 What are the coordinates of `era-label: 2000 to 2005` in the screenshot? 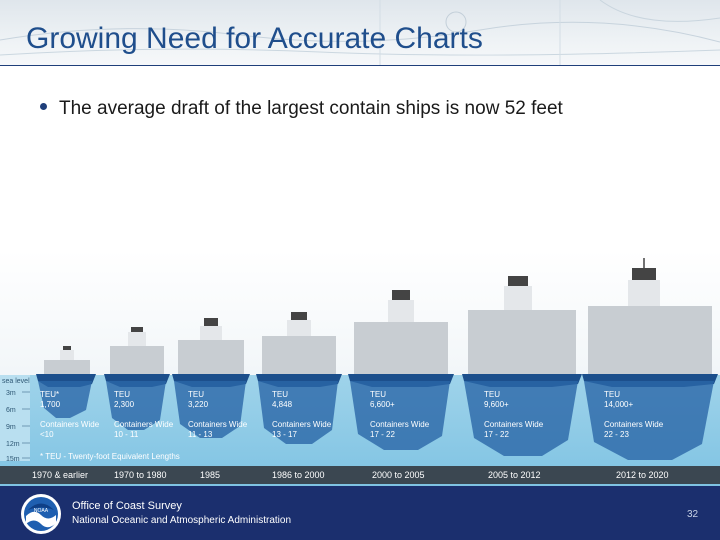 It's located at (398, 475).